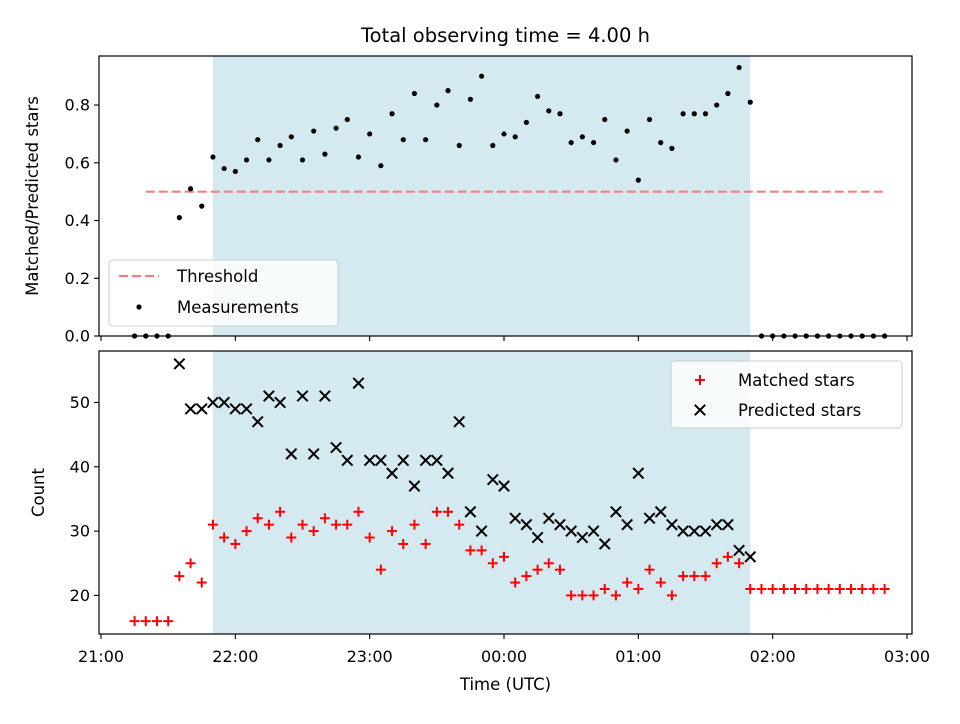 This screenshot has width=960, height=724. I want to click on x-tick-label: 03:00, so click(907, 656).